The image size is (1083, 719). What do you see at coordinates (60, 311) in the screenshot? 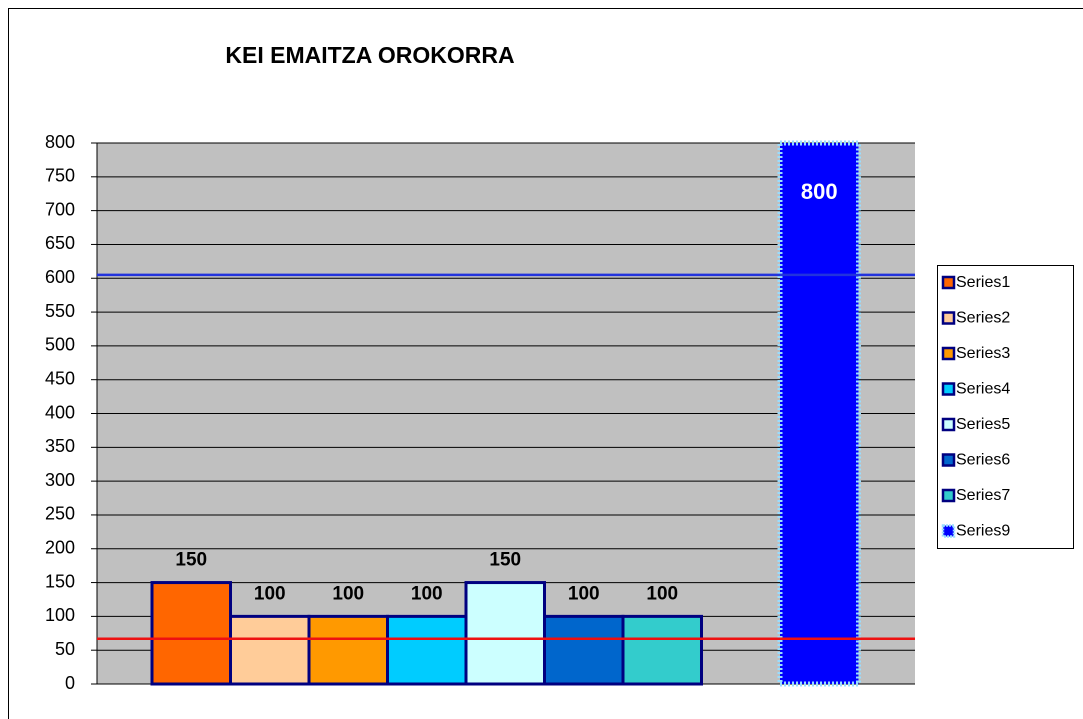
I see `y-tick-label: 550` at bounding box center [60, 311].